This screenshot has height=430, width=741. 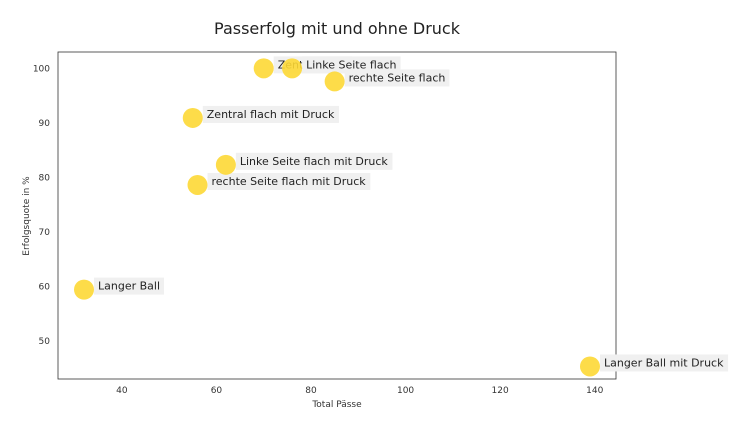 I want to click on point-label: rechte Seite flach mit Druck, so click(x=289, y=181).